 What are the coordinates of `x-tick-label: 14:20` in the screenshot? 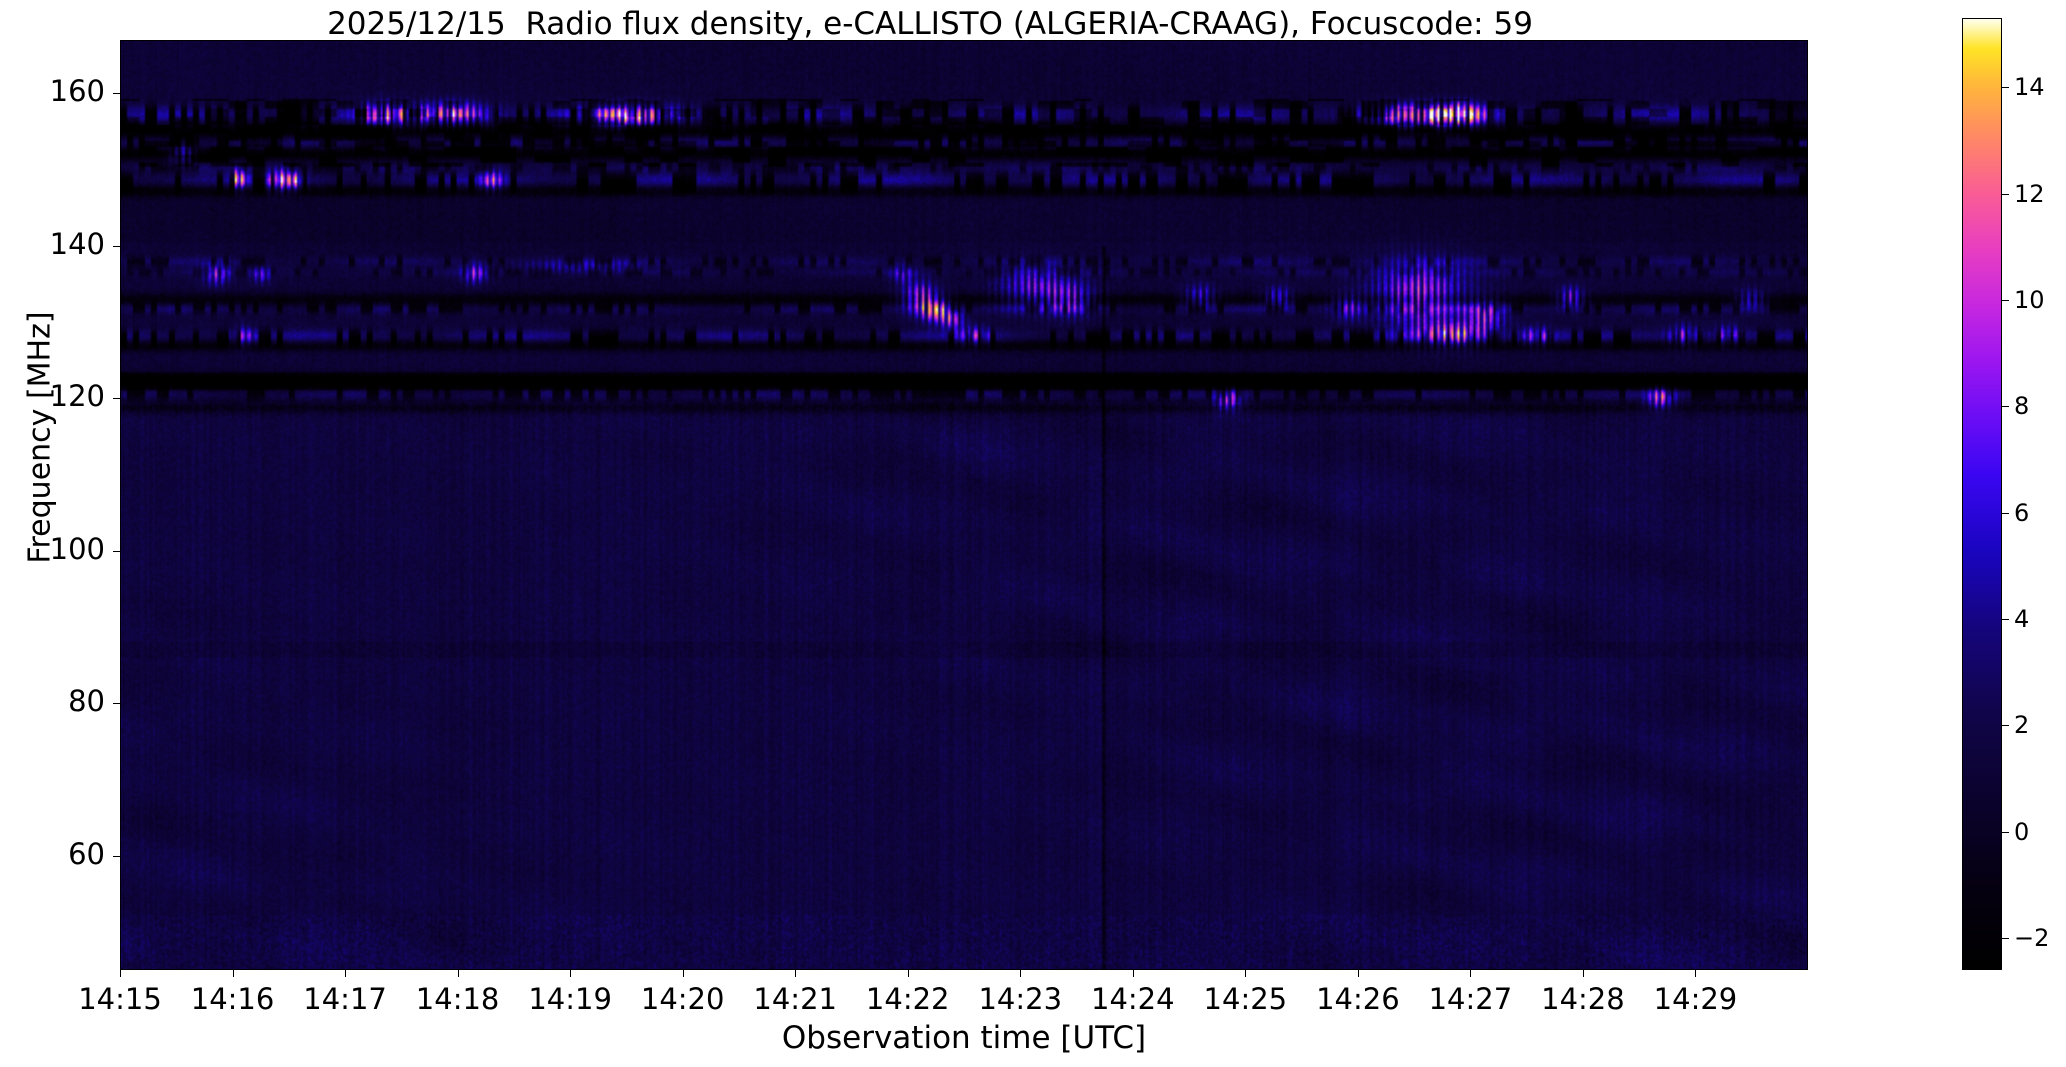 It's located at (682, 999).